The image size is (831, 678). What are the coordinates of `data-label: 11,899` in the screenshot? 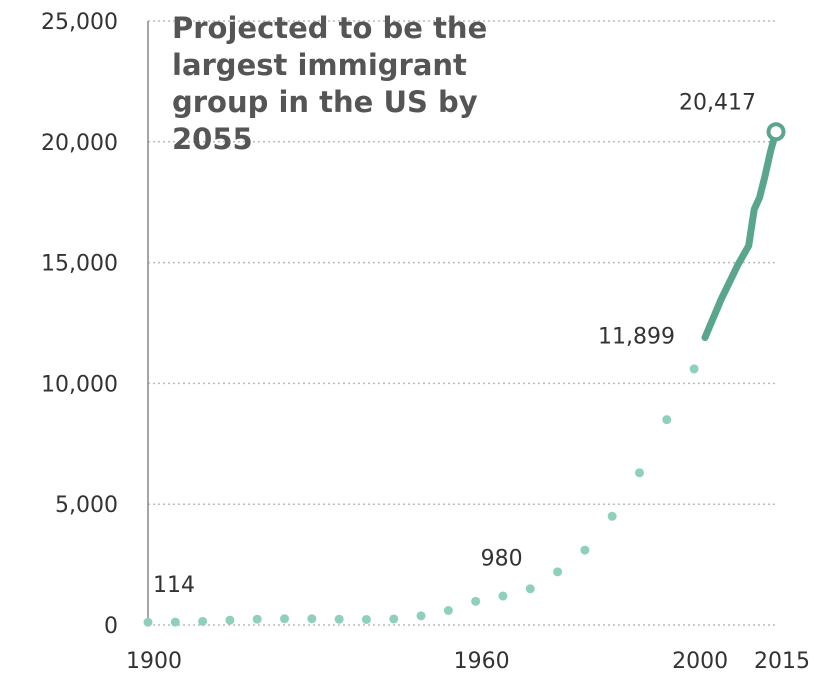 It's located at (636, 337).